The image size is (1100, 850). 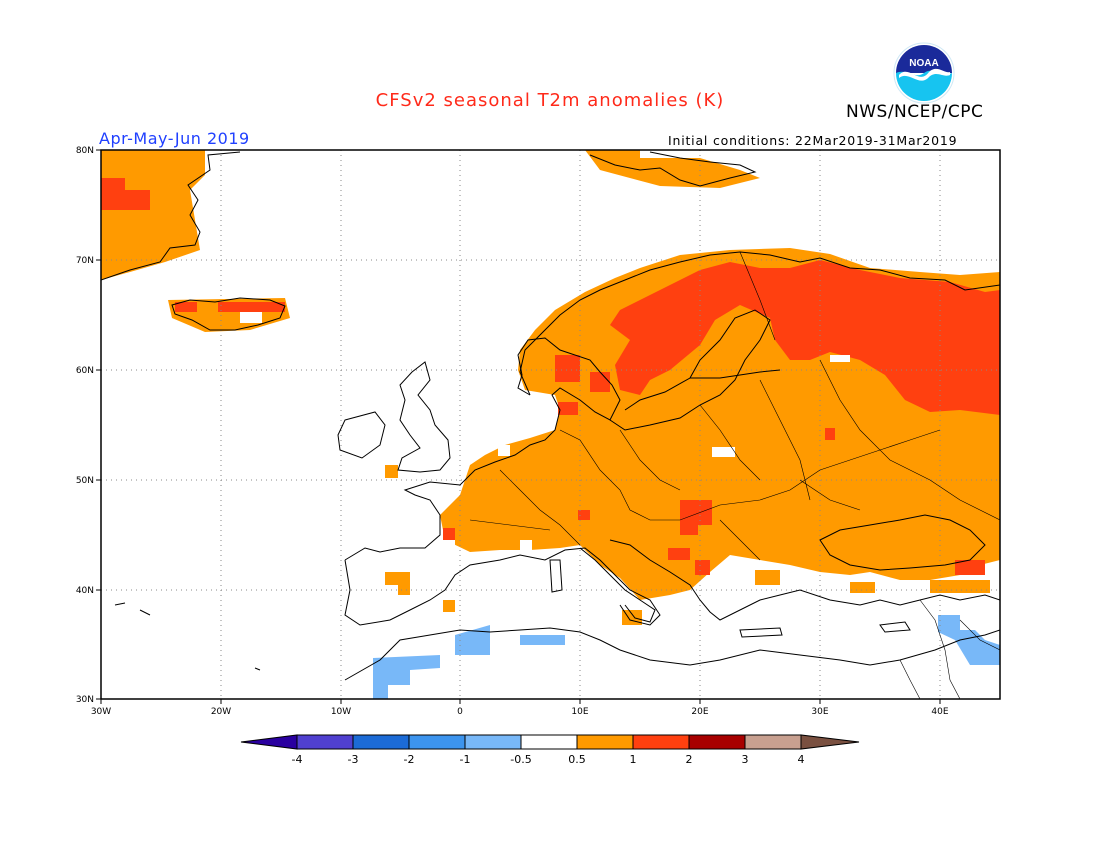 What do you see at coordinates (939, 712) in the screenshot?
I see `lon-label-40e: 40E` at bounding box center [939, 712].